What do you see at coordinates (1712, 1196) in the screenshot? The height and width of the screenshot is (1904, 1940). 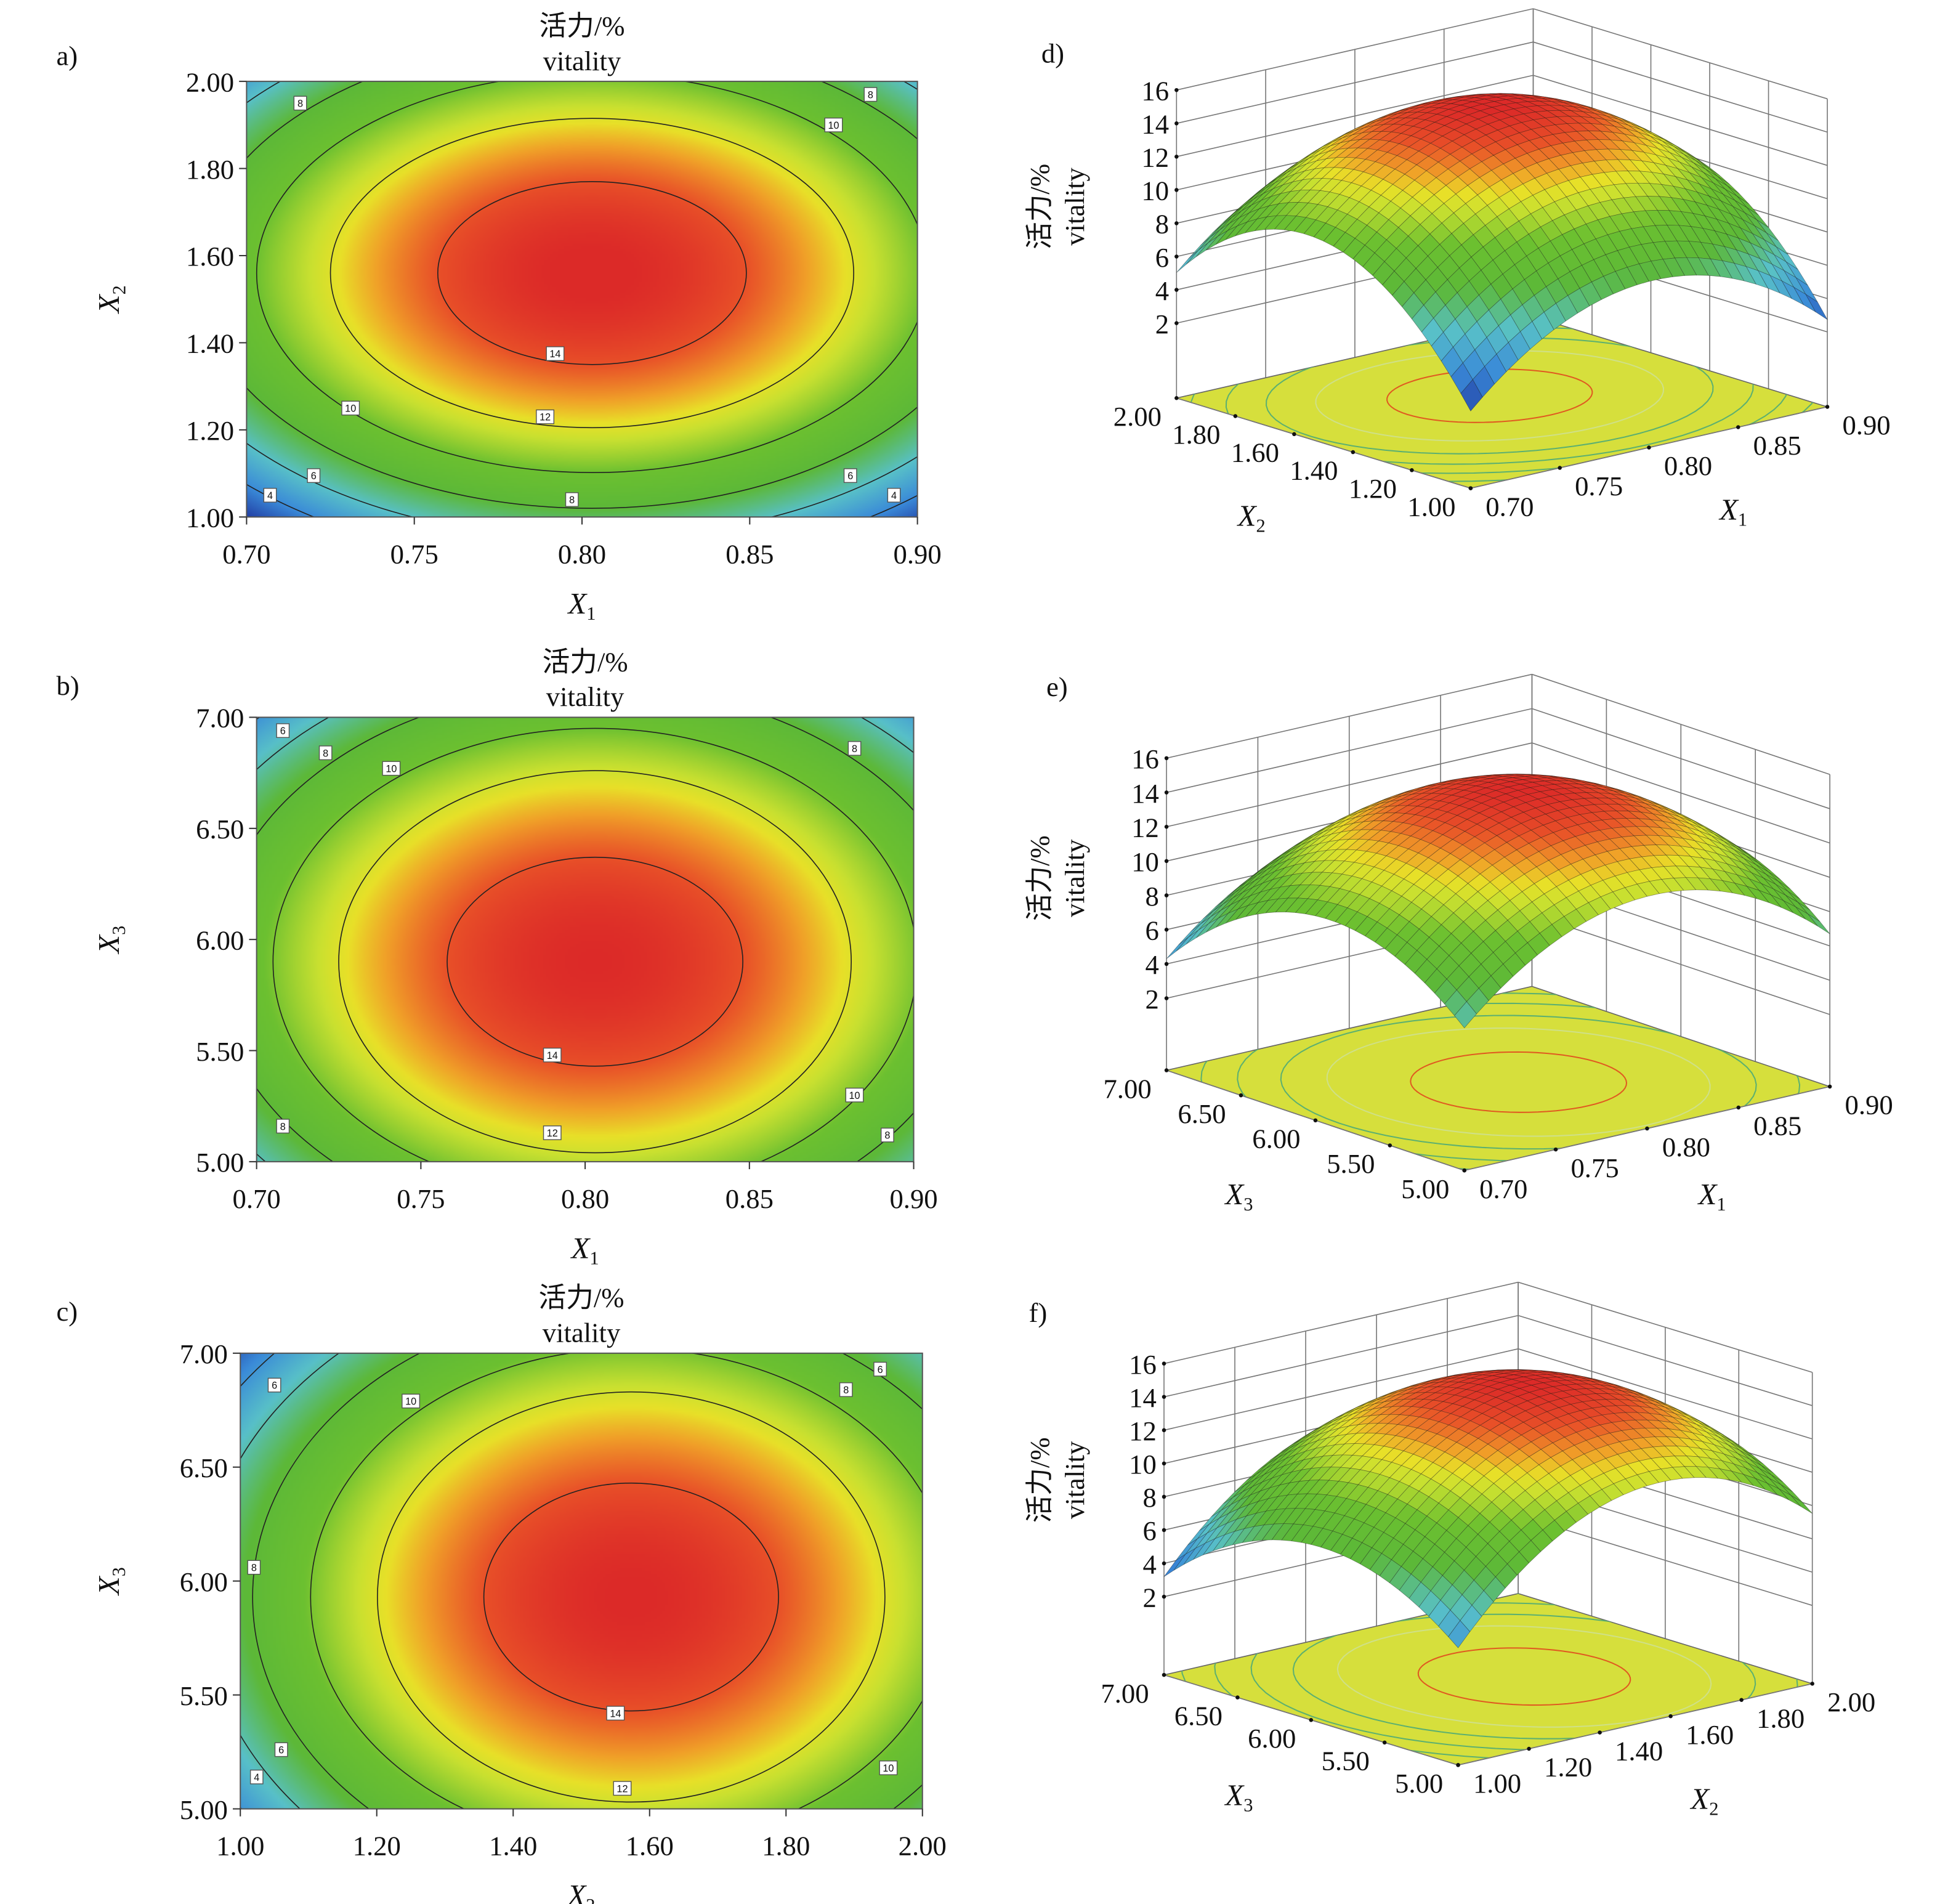 I see `axis-label: X1` at bounding box center [1712, 1196].